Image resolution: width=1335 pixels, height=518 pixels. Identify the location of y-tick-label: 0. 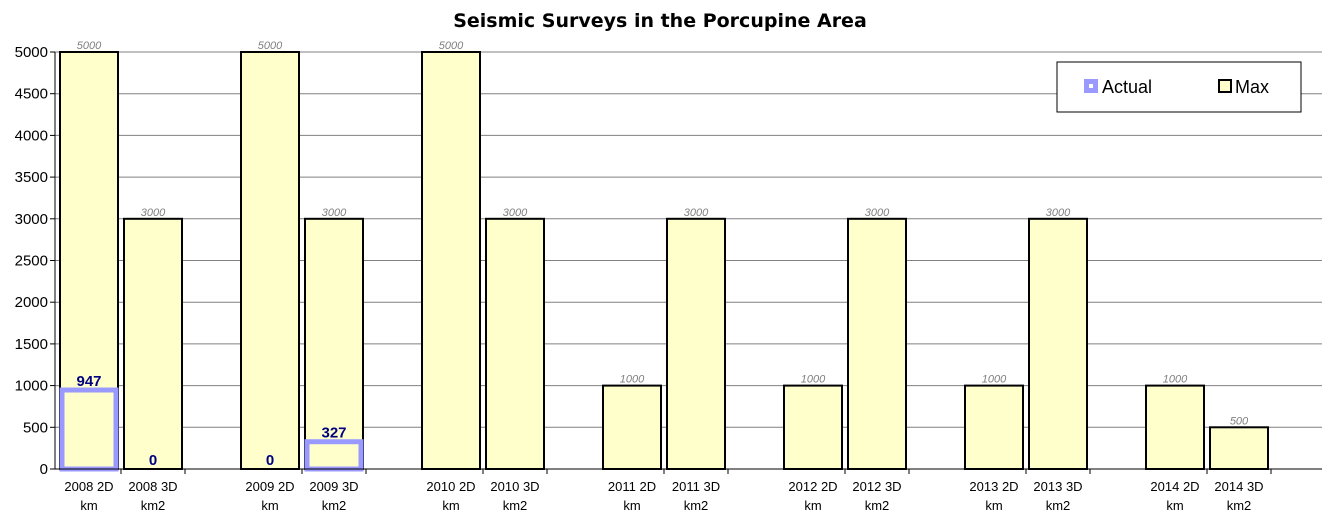
(44, 469).